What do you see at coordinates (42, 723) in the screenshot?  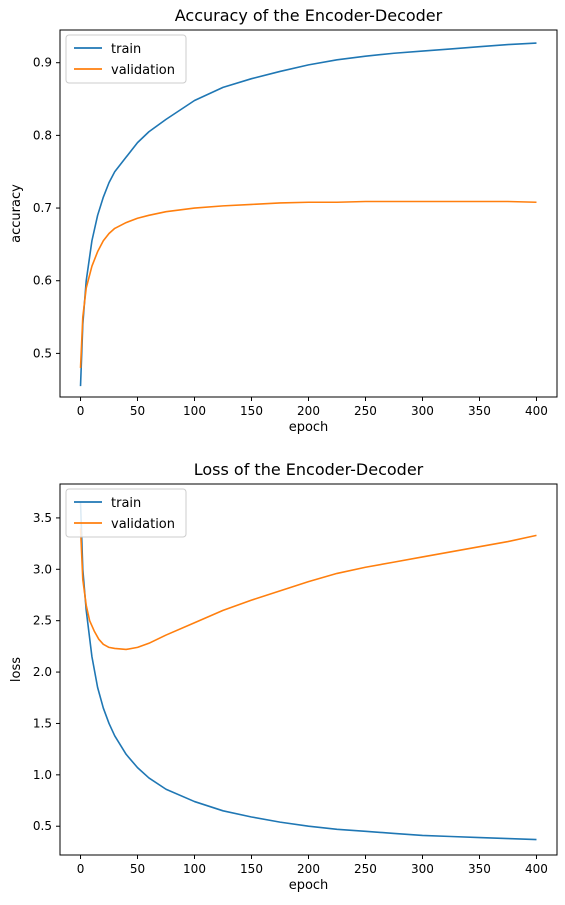 I see `y-tick-label: 1.5` at bounding box center [42, 723].